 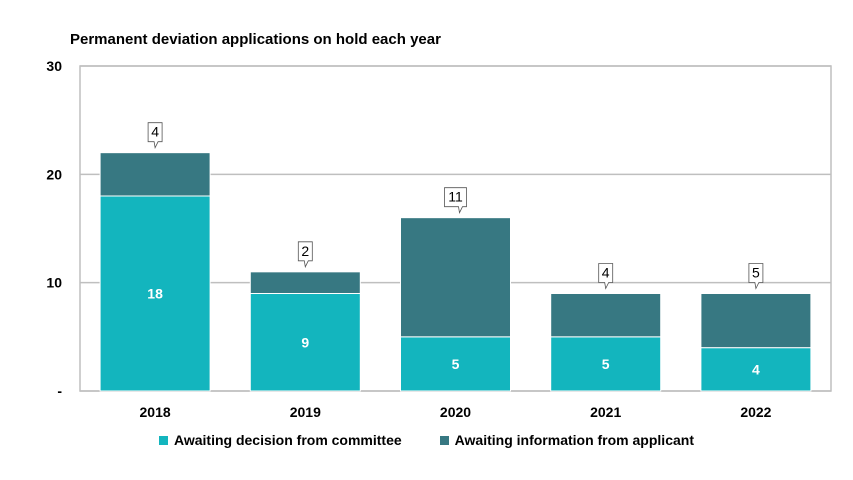 I want to click on legend-item-series-1: Awaiting information from applicant, so click(x=566, y=440).